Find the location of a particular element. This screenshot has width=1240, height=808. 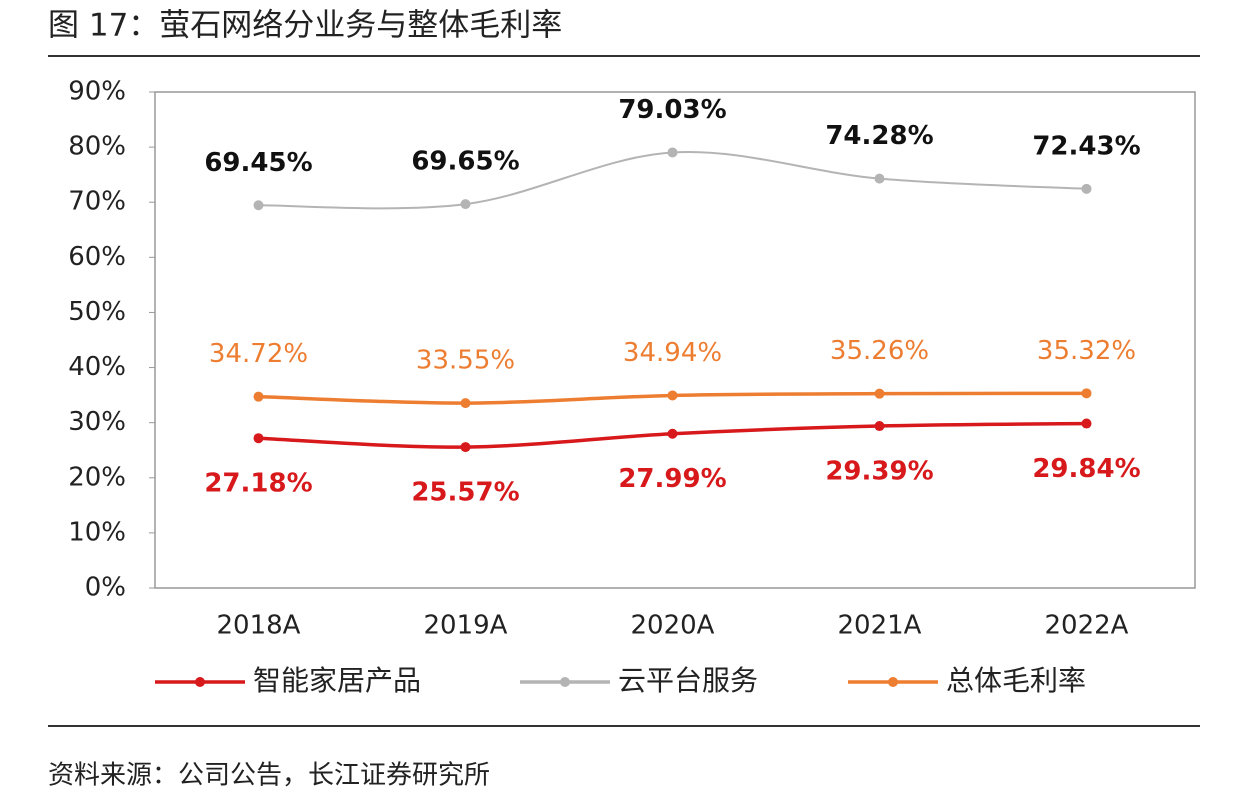

x-tick-label: 2020A is located at coordinates (673, 626).